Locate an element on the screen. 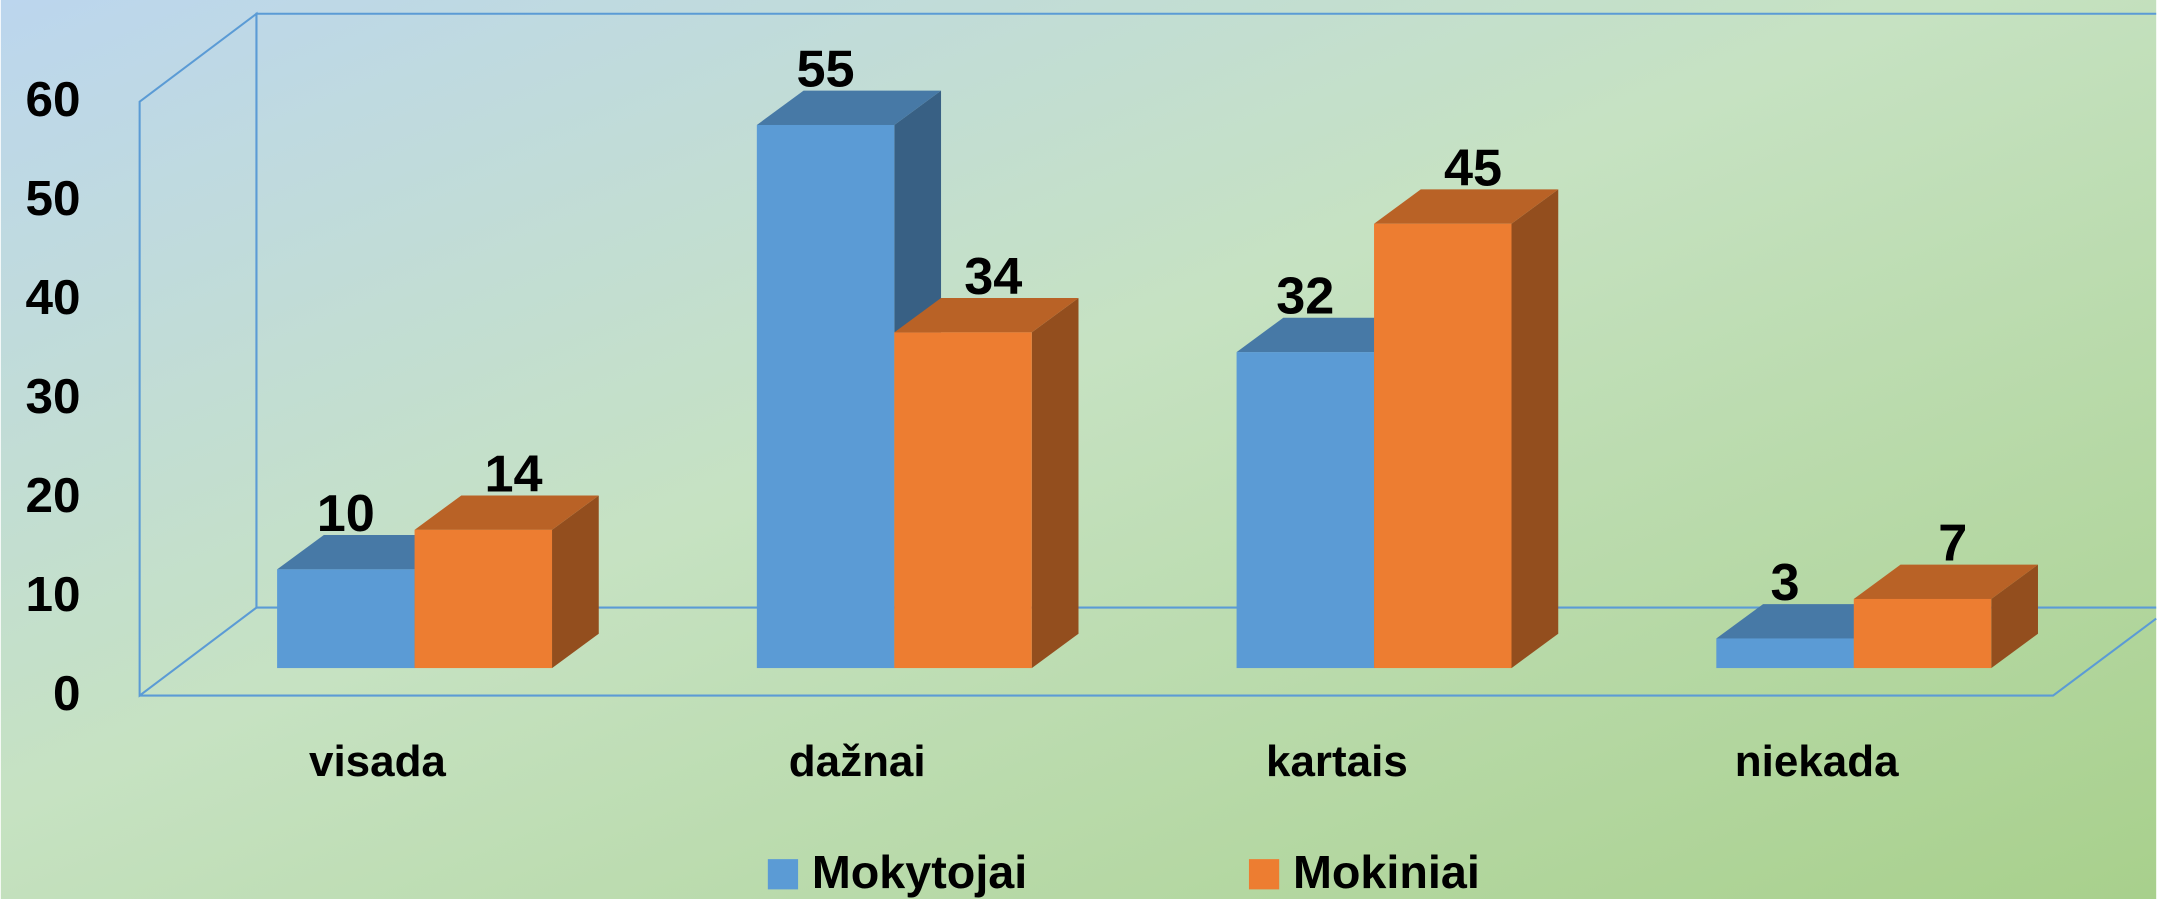  y-tick-label: 60 is located at coordinates (52, 99).